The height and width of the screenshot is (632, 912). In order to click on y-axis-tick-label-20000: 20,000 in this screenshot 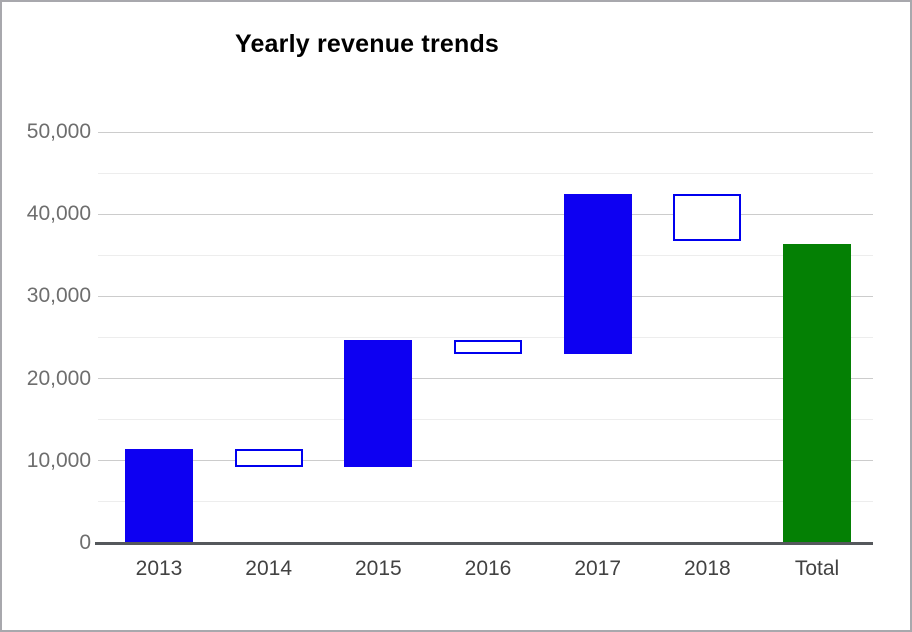, I will do `click(58, 378)`.